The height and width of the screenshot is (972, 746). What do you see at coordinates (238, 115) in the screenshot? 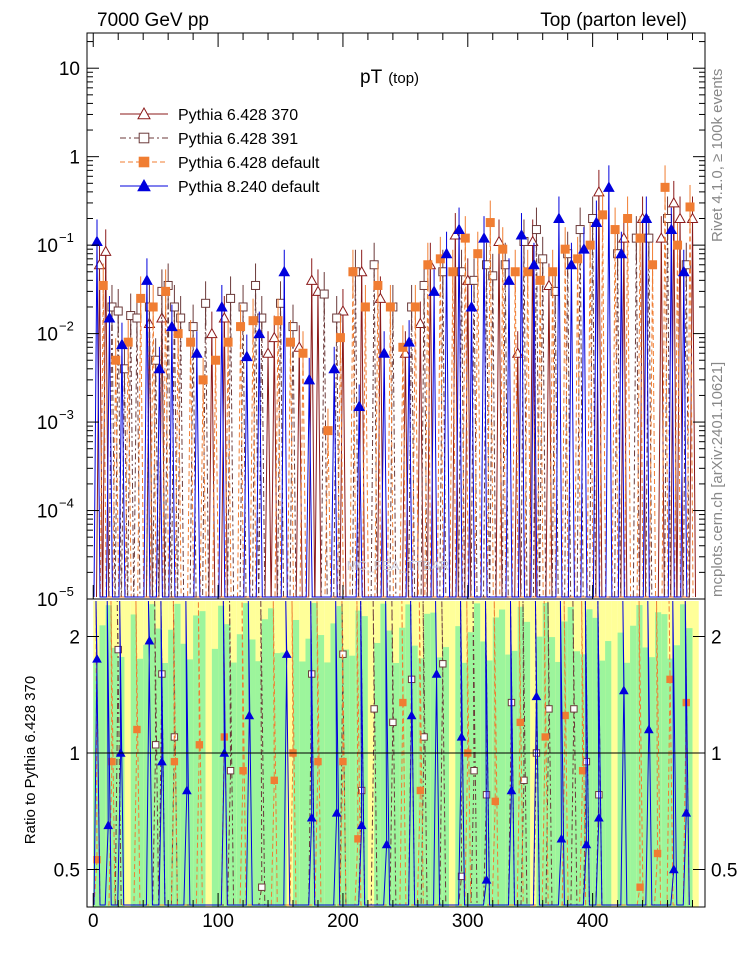
I see `legend-label: Pythia 6.428 370` at bounding box center [238, 115].